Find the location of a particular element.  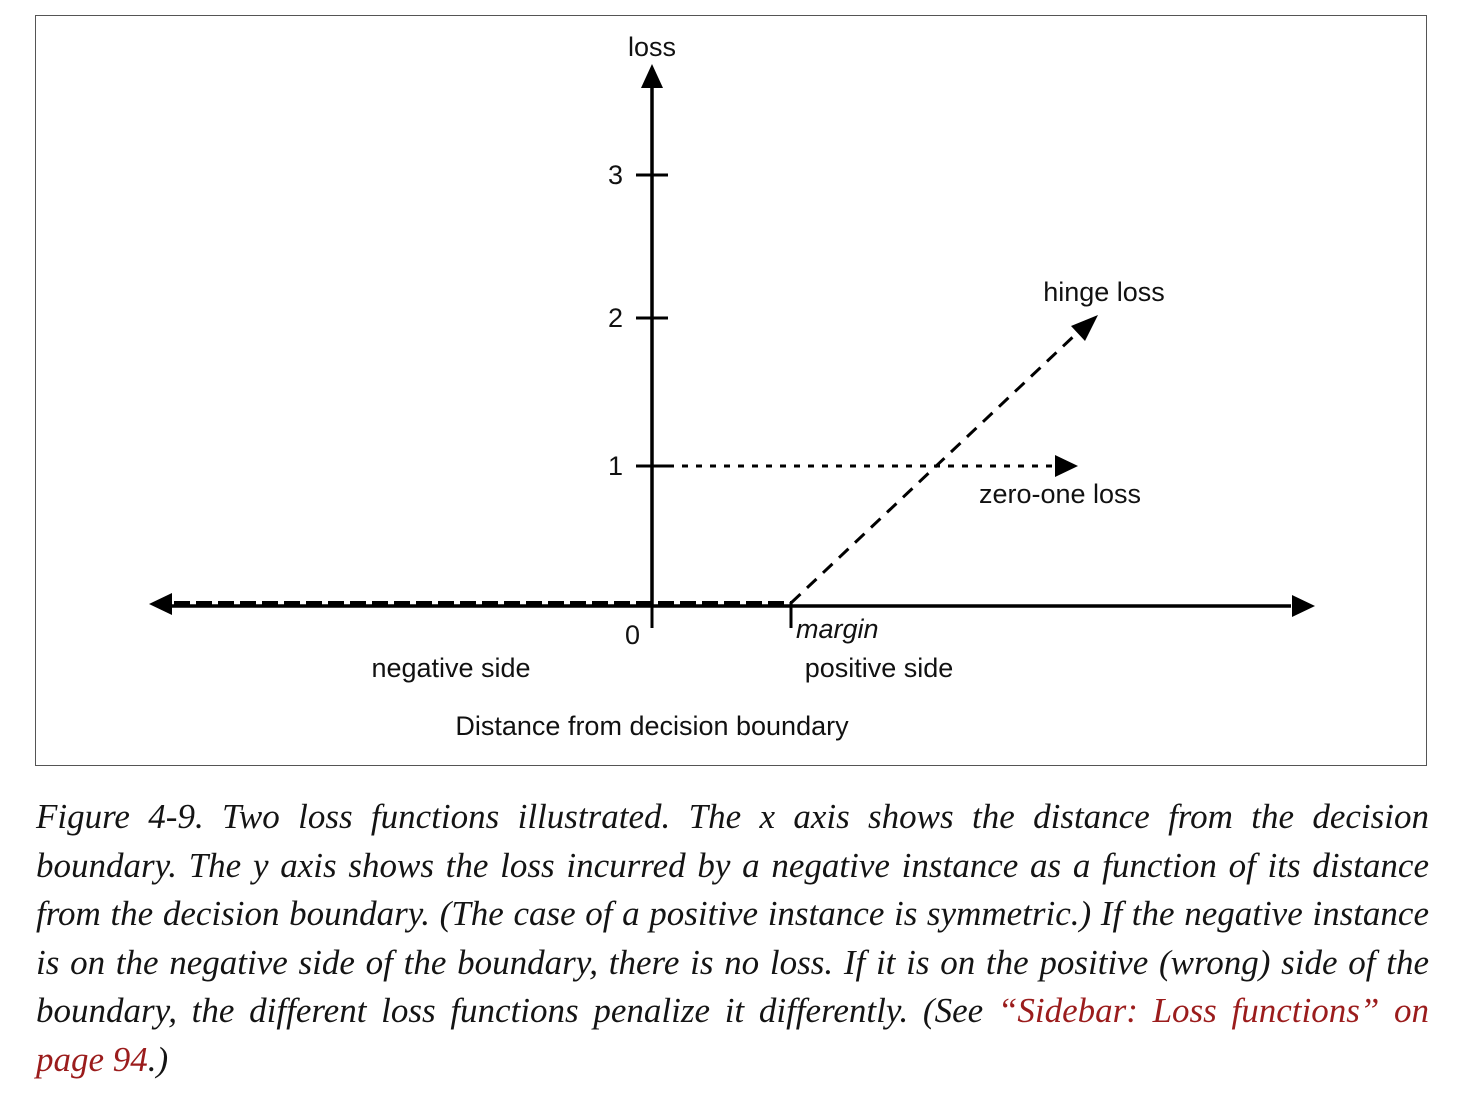

zero-one-loss-arrow is located at coordinates (1066, 466).